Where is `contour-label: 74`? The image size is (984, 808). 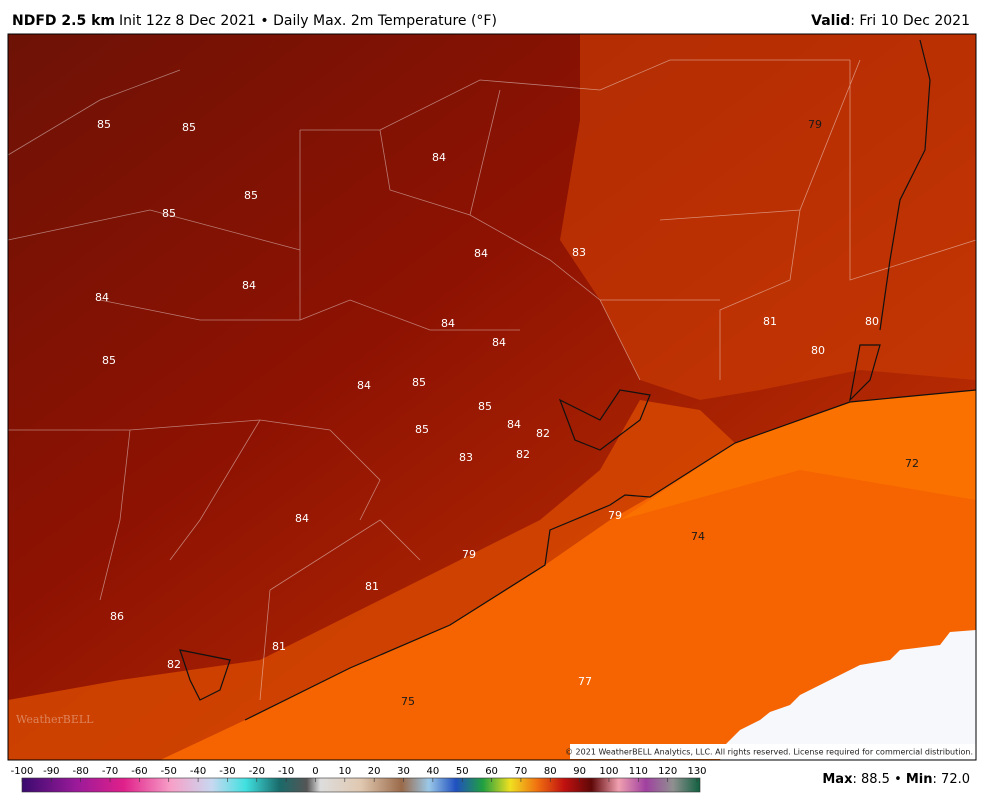
contour-label: 74 is located at coordinates (698, 536).